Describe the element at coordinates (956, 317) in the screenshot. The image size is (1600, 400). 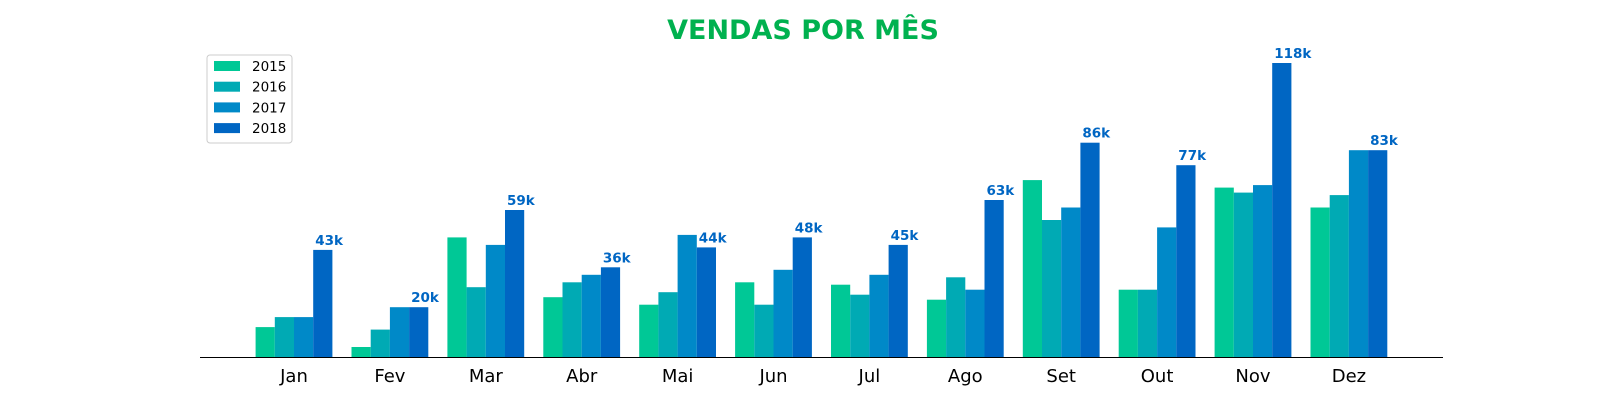
I see `bar-2016-ago` at that location.